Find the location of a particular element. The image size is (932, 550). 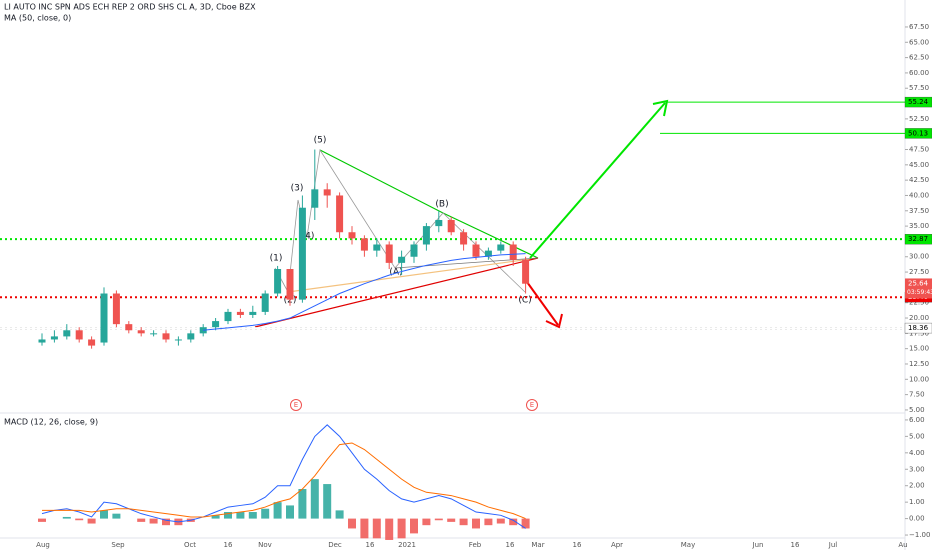

y-tick-label: 67.50 is located at coordinates (919, 27).